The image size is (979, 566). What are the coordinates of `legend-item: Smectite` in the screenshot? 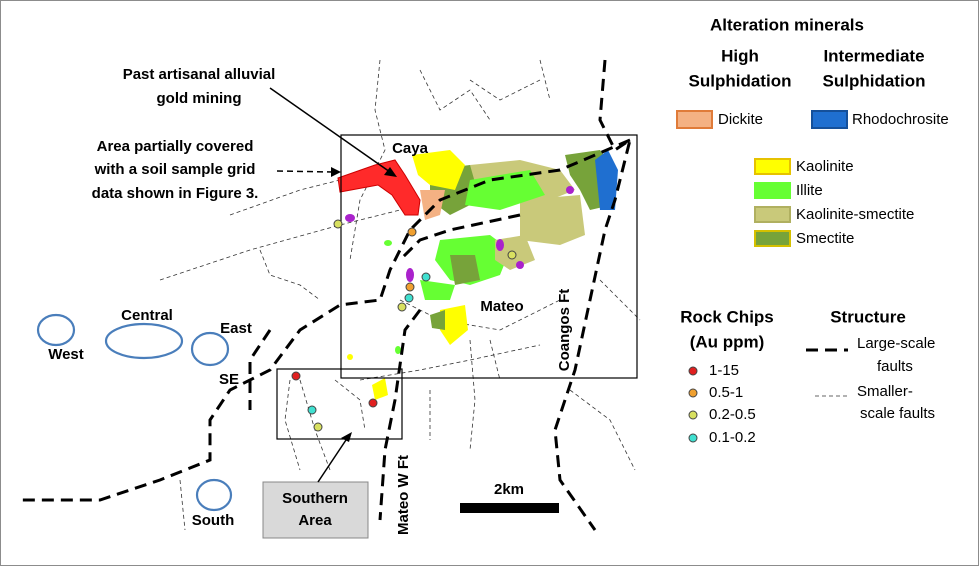 It's located at (825, 238).